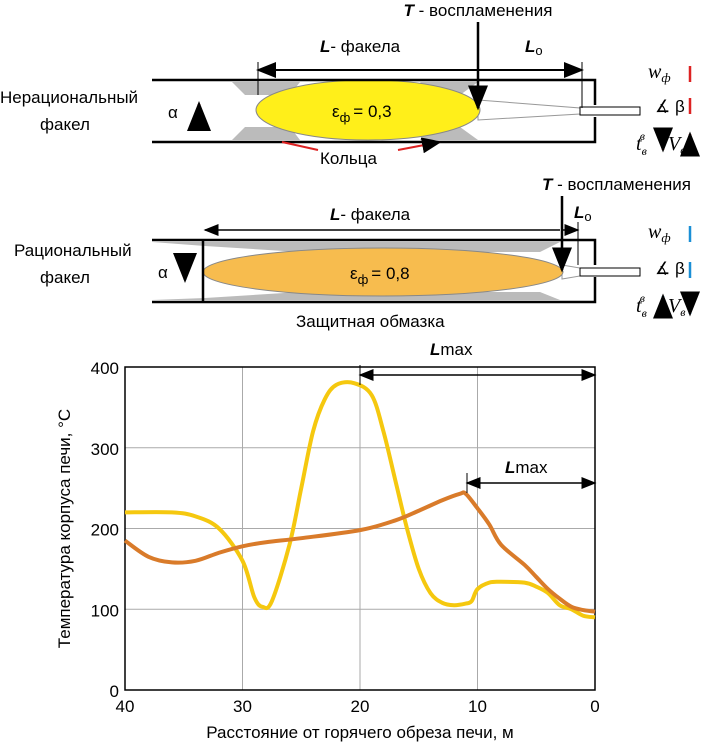 This screenshot has height=748, width=706. What do you see at coordinates (64, 528) in the screenshot?
I see `y-axis-label: Температура корпуса печи, °С` at bounding box center [64, 528].